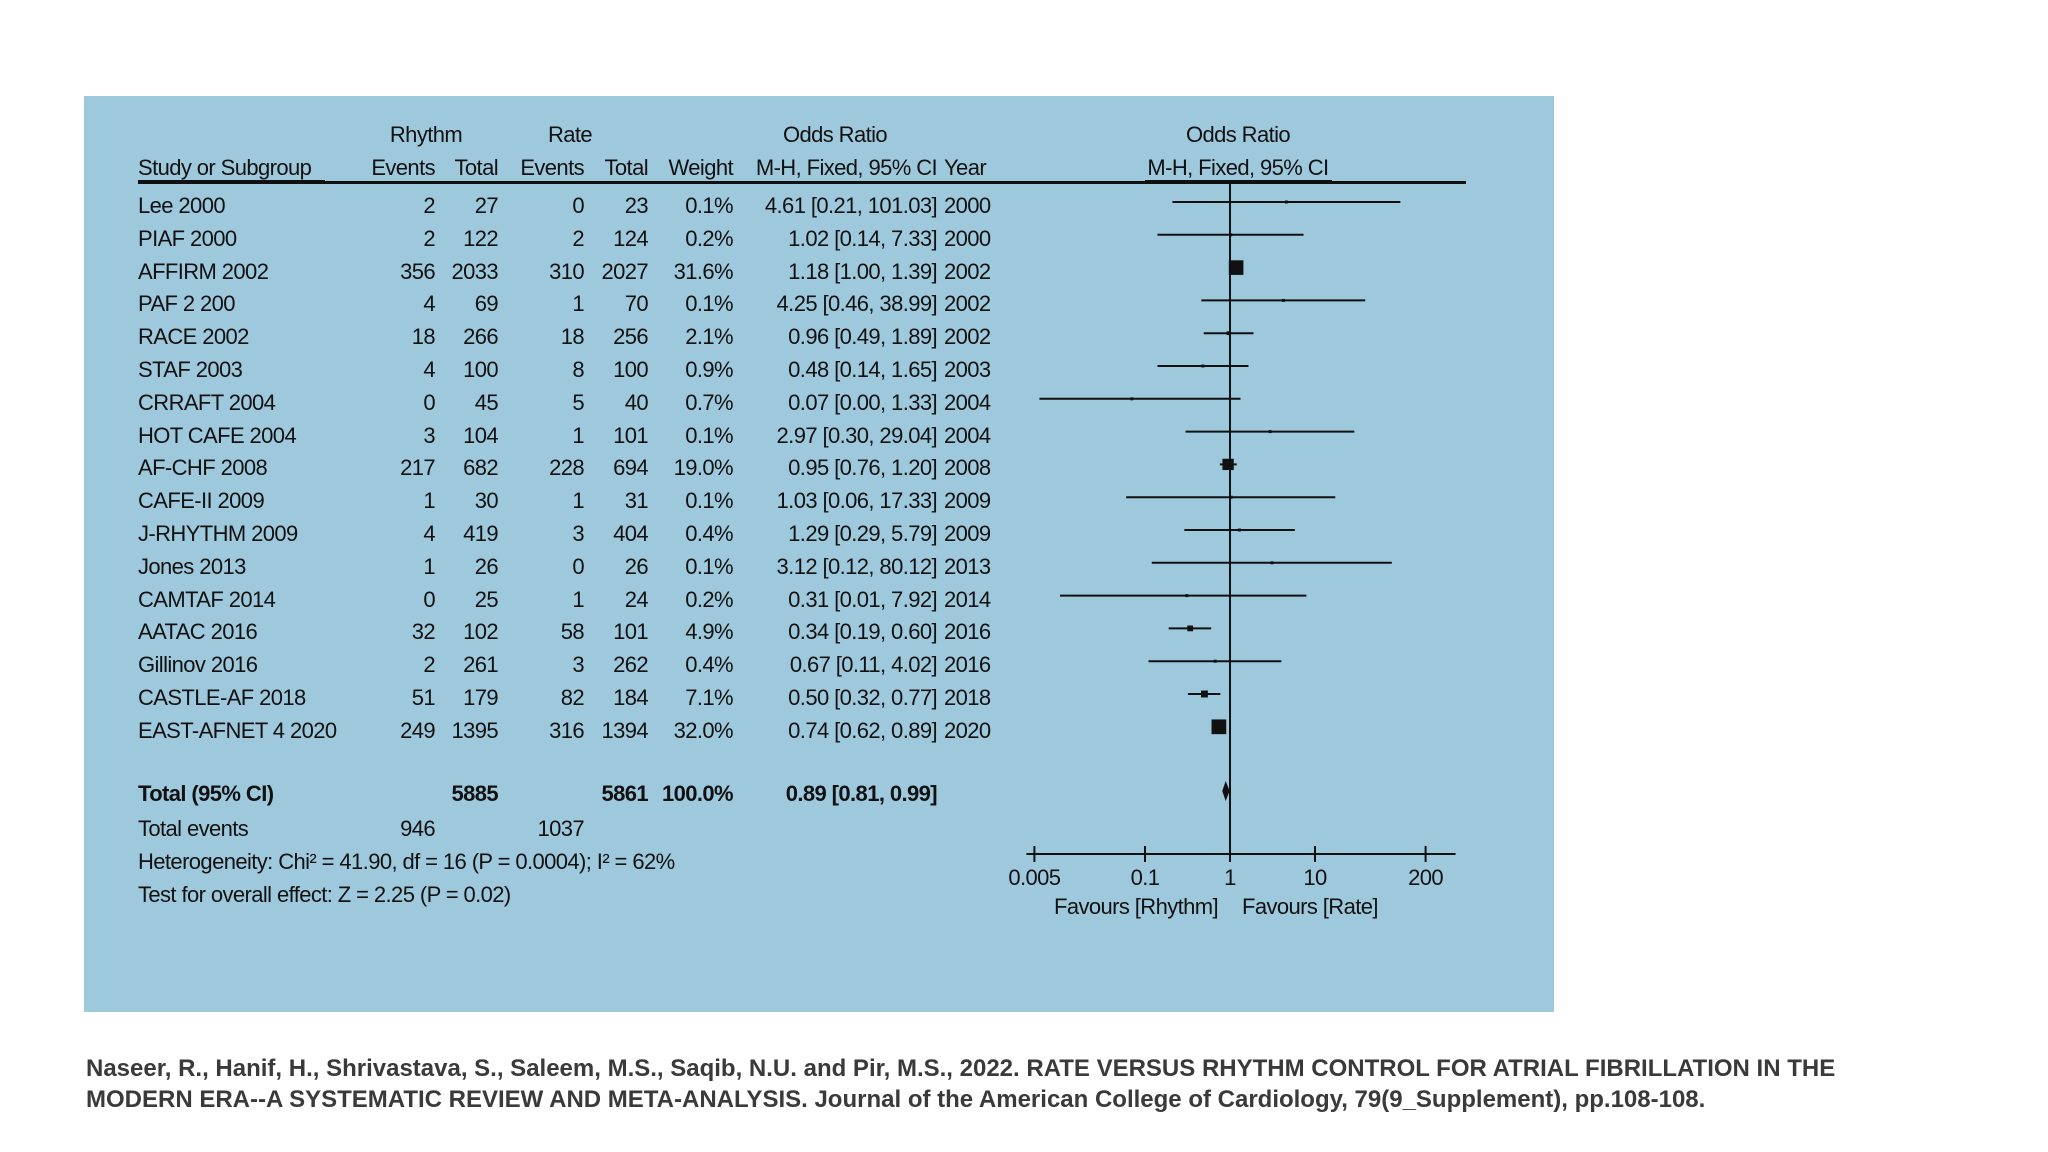 The image size is (2048, 1152). What do you see at coordinates (857, 304) in the screenshot?
I see `study-ci-cell: 4.25 [0.46, 38.99]` at bounding box center [857, 304].